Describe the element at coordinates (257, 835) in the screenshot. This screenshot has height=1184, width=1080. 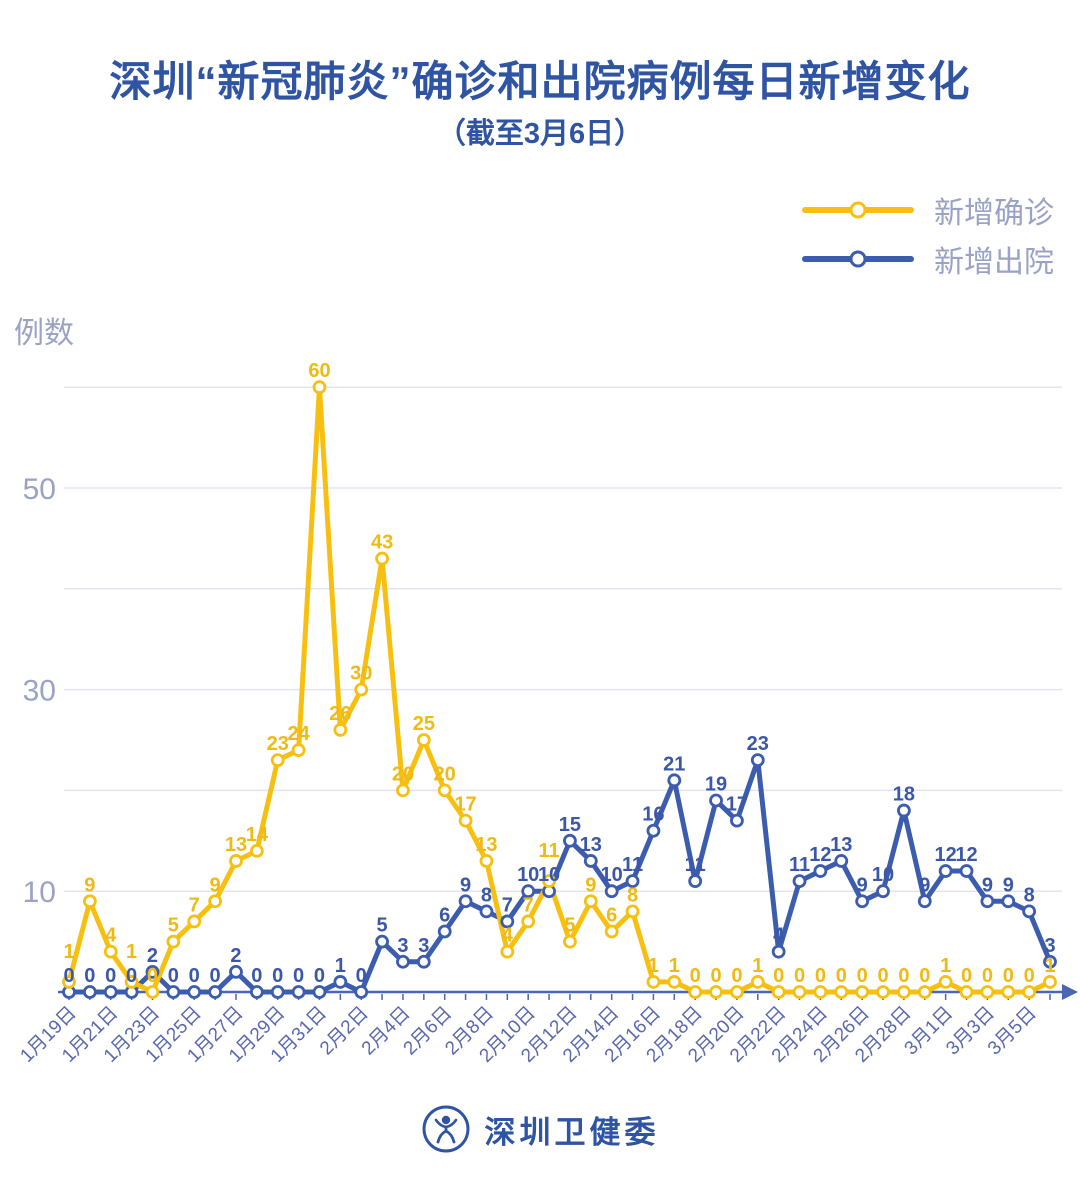
I see `point-label: 14` at that location.